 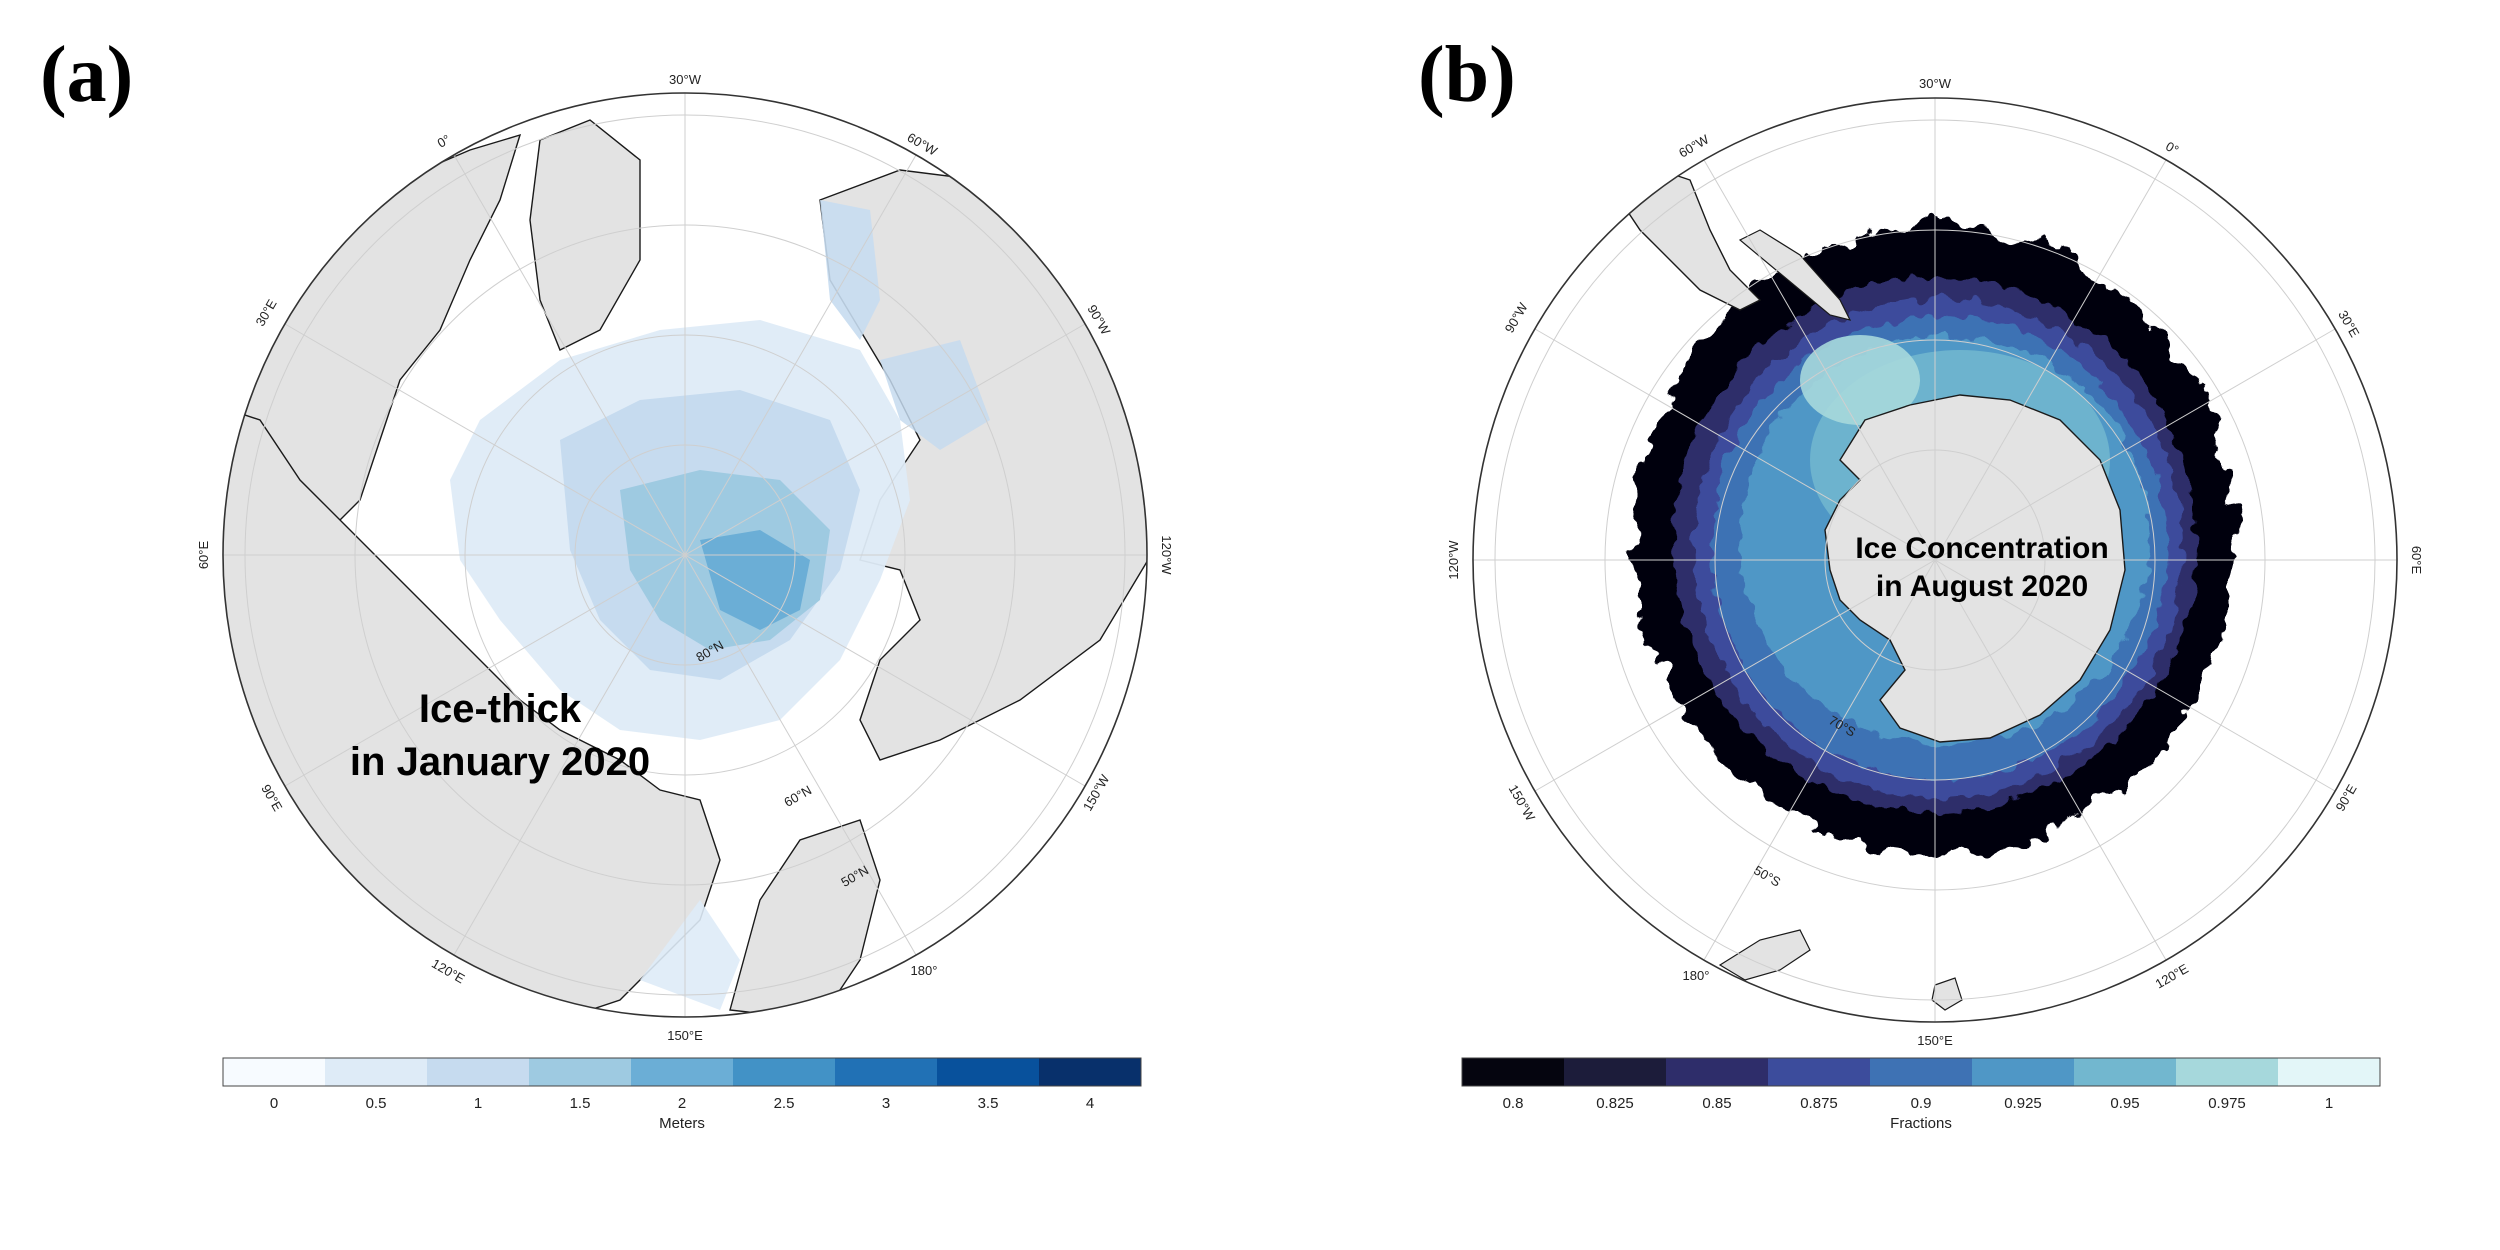 What do you see at coordinates (1696, 975) in the screenshot?
I see `panel-b-lon-label: 180°` at bounding box center [1696, 975].